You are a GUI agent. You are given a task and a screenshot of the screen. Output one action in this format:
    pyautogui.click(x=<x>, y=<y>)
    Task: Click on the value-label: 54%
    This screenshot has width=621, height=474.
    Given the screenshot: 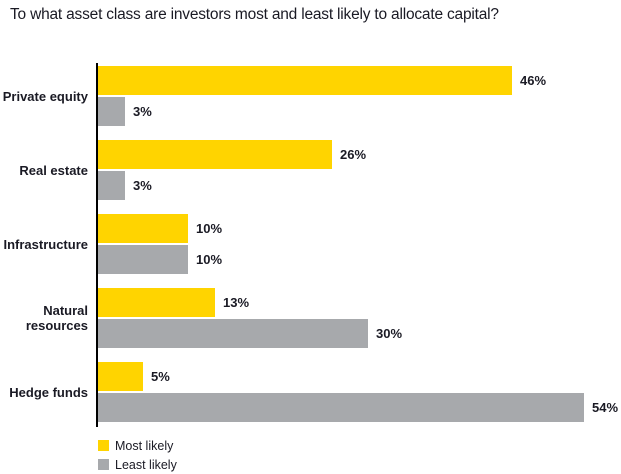 What is the action you would take?
    pyautogui.click(x=605, y=407)
    